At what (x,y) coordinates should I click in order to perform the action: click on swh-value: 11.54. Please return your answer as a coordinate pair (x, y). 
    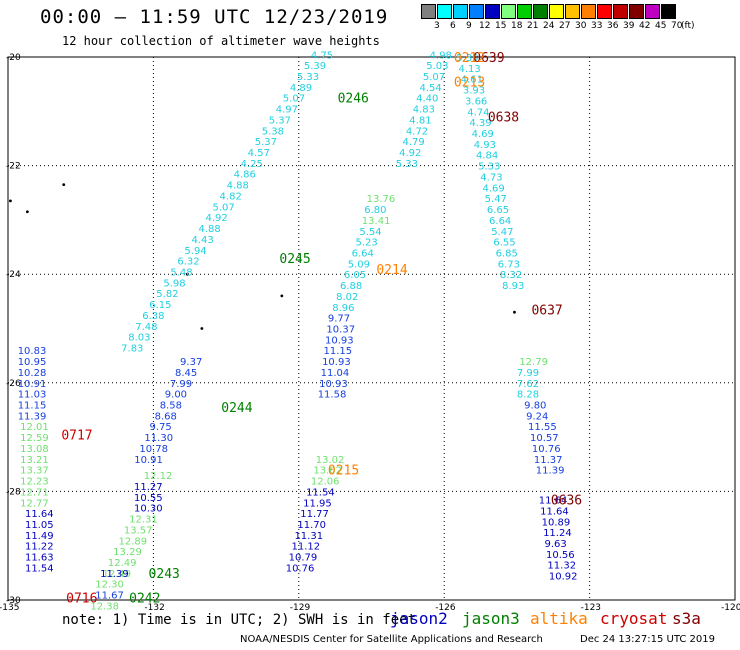
    Looking at the image, I should click on (39, 568).